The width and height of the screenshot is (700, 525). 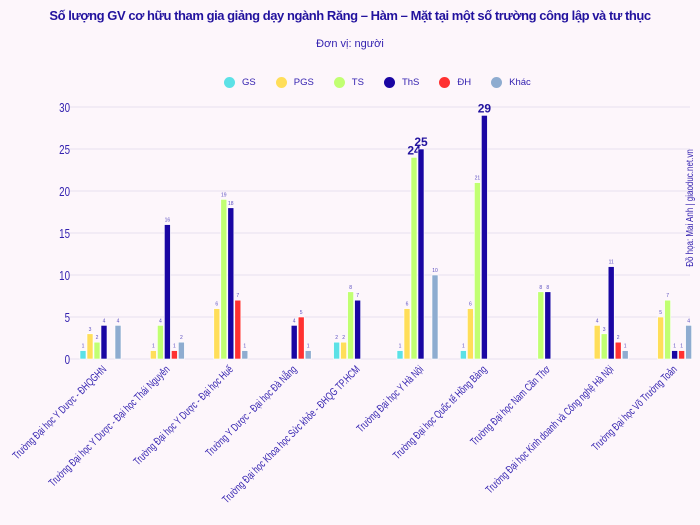 I want to click on legend-item-ths: ThS, so click(x=401, y=82).